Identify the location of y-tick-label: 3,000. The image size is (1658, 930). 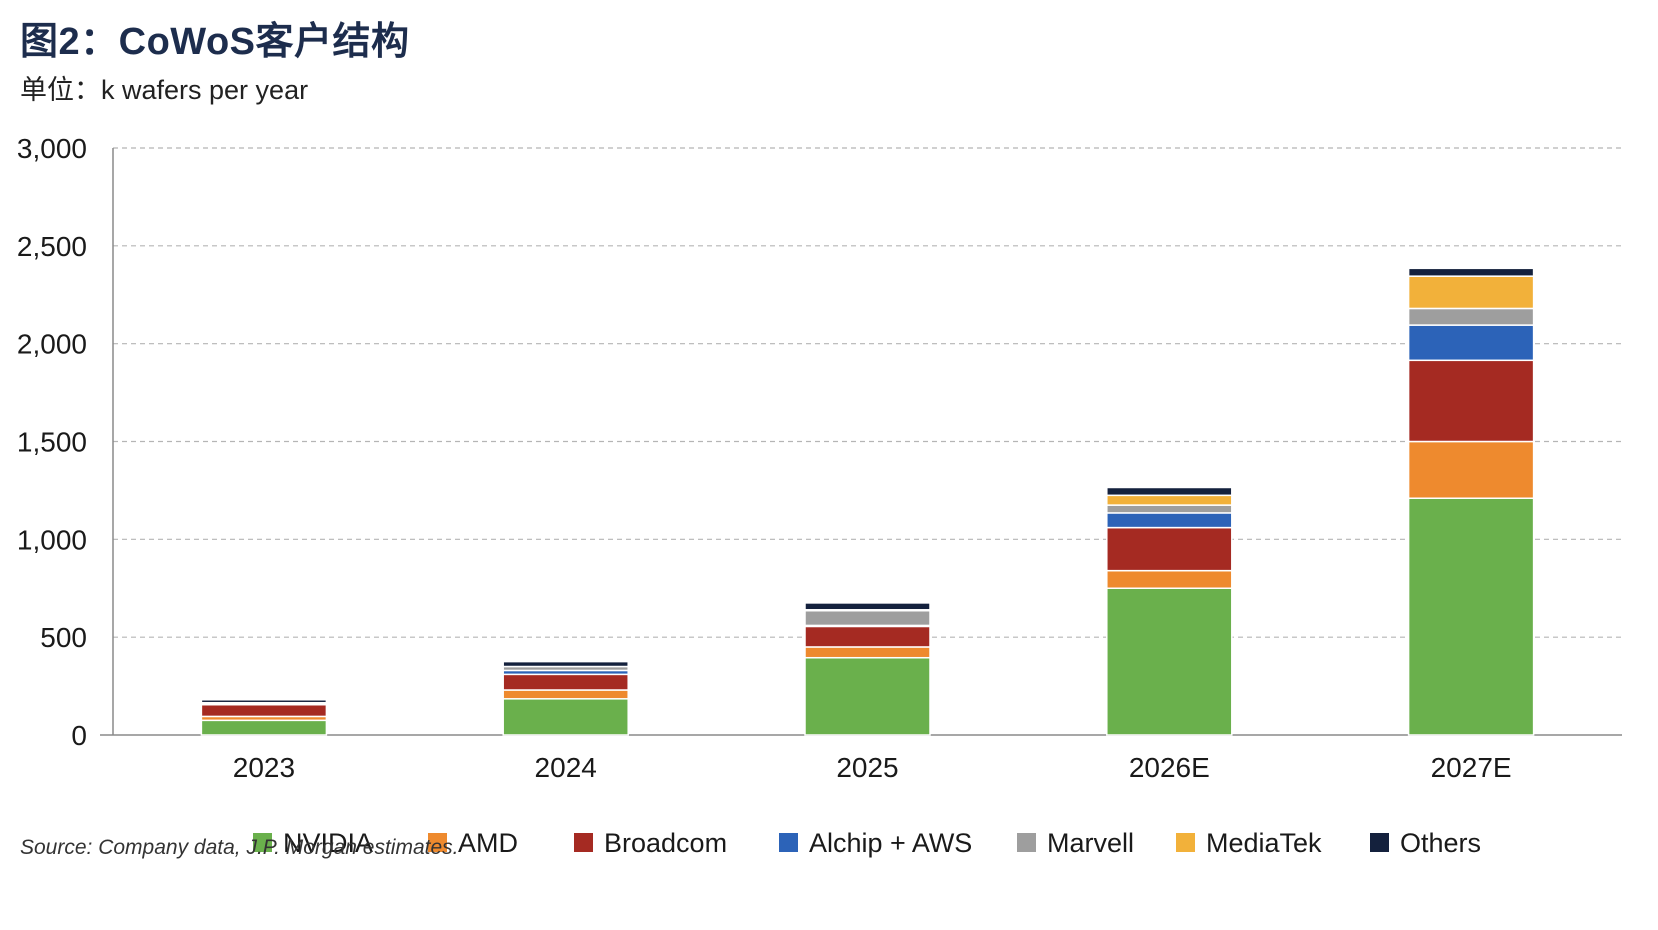
(52, 148).